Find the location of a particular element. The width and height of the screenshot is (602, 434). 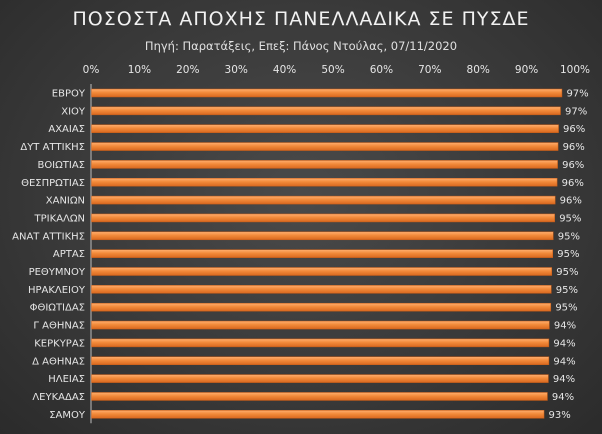

category-label: ΚΕΡΚΥΡΑΣ is located at coordinates (59, 343).